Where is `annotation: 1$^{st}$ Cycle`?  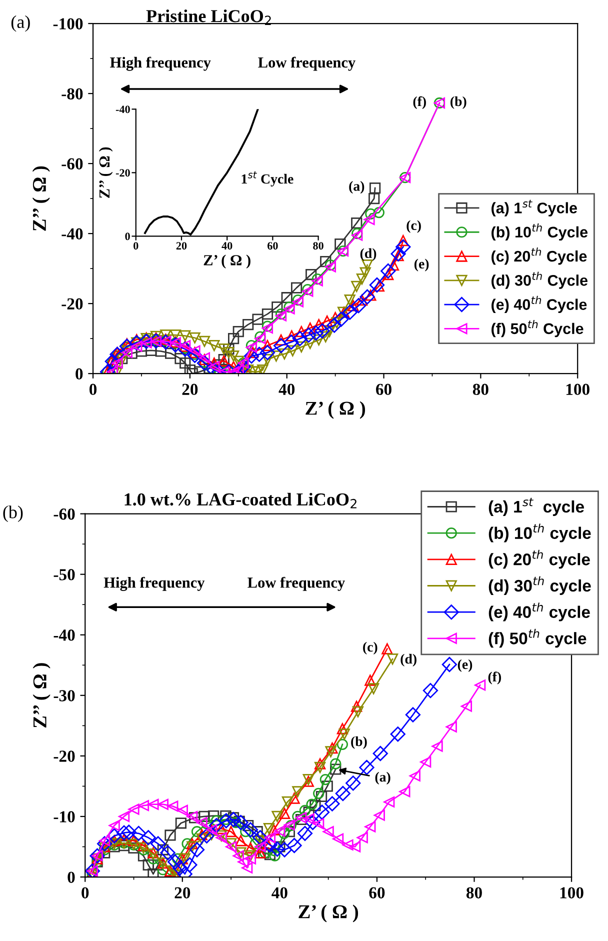
annotation: 1$^{st}$ Cycle is located at coordinates (268, 179).